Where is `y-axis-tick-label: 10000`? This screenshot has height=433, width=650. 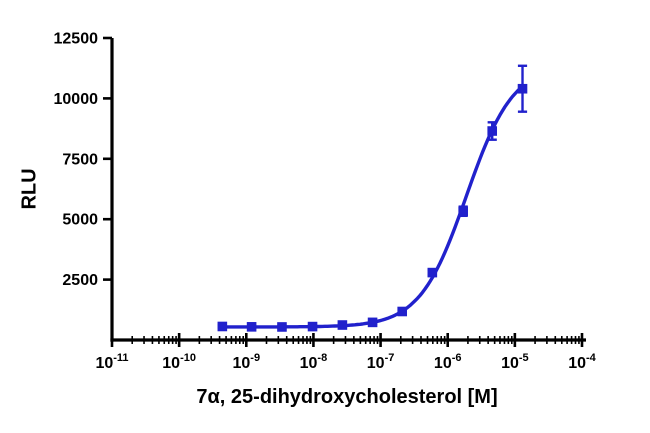 y-axis-tick-label: 10000 is located at coordinates (76, 99).